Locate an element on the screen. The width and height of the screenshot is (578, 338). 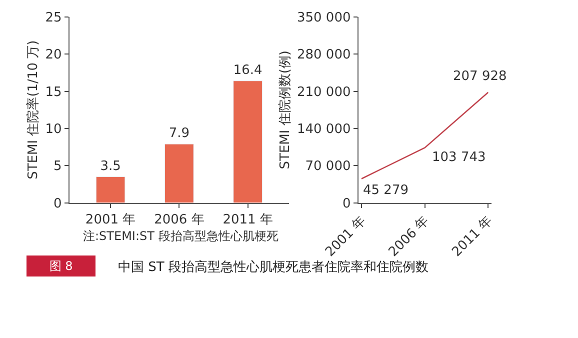
y-axis-title: STEMI 住院例数(例) is located at coordinates (285, 110).